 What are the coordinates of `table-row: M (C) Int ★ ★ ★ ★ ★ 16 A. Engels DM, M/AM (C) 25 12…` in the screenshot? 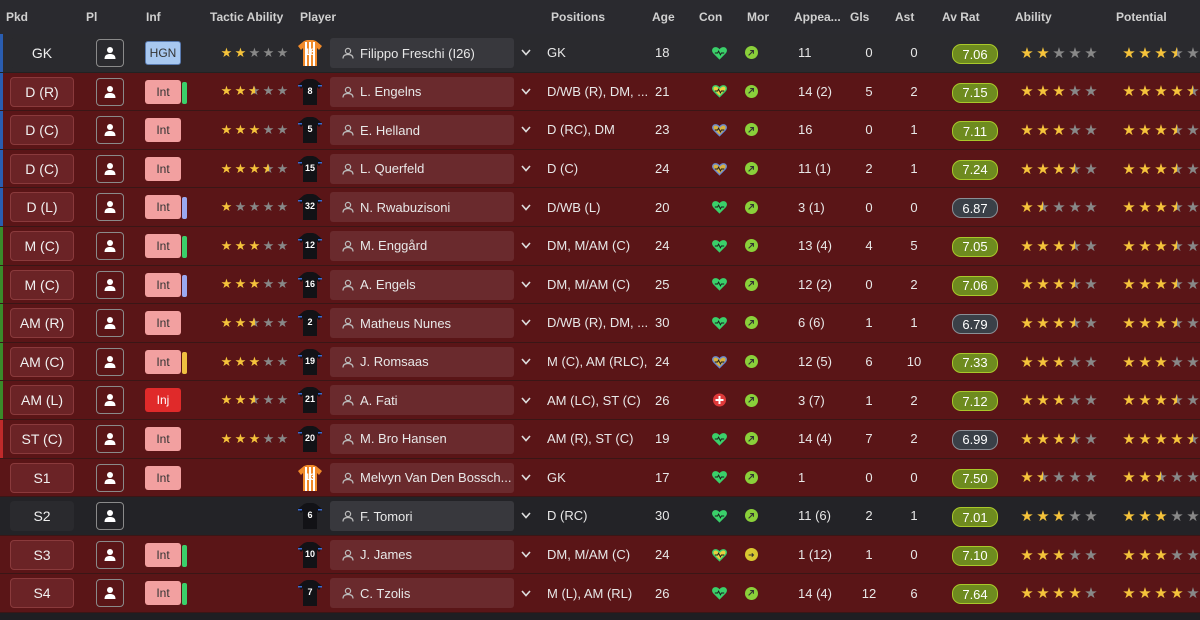 It's located at (600, 285).